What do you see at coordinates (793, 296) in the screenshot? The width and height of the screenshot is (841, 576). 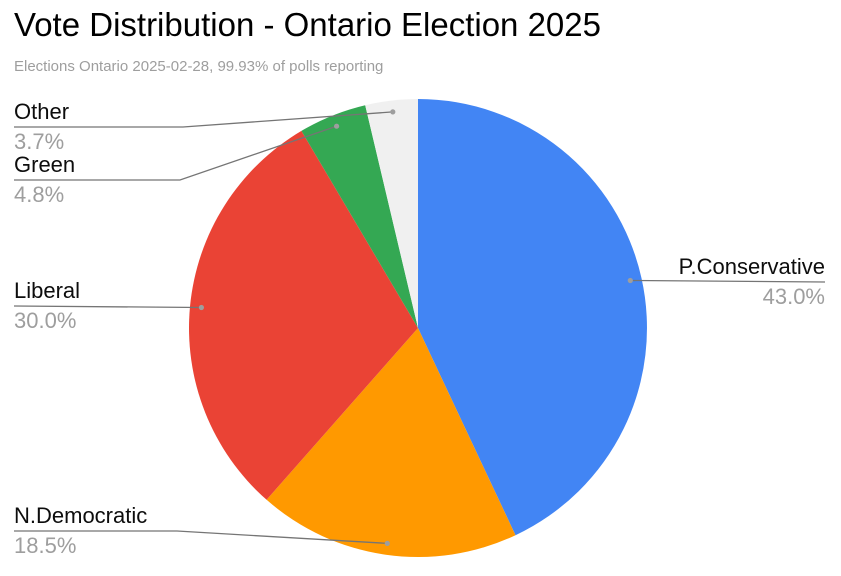 I see `slice-percent-p-conservative: 43.0%` at bounding box center [793, 296].